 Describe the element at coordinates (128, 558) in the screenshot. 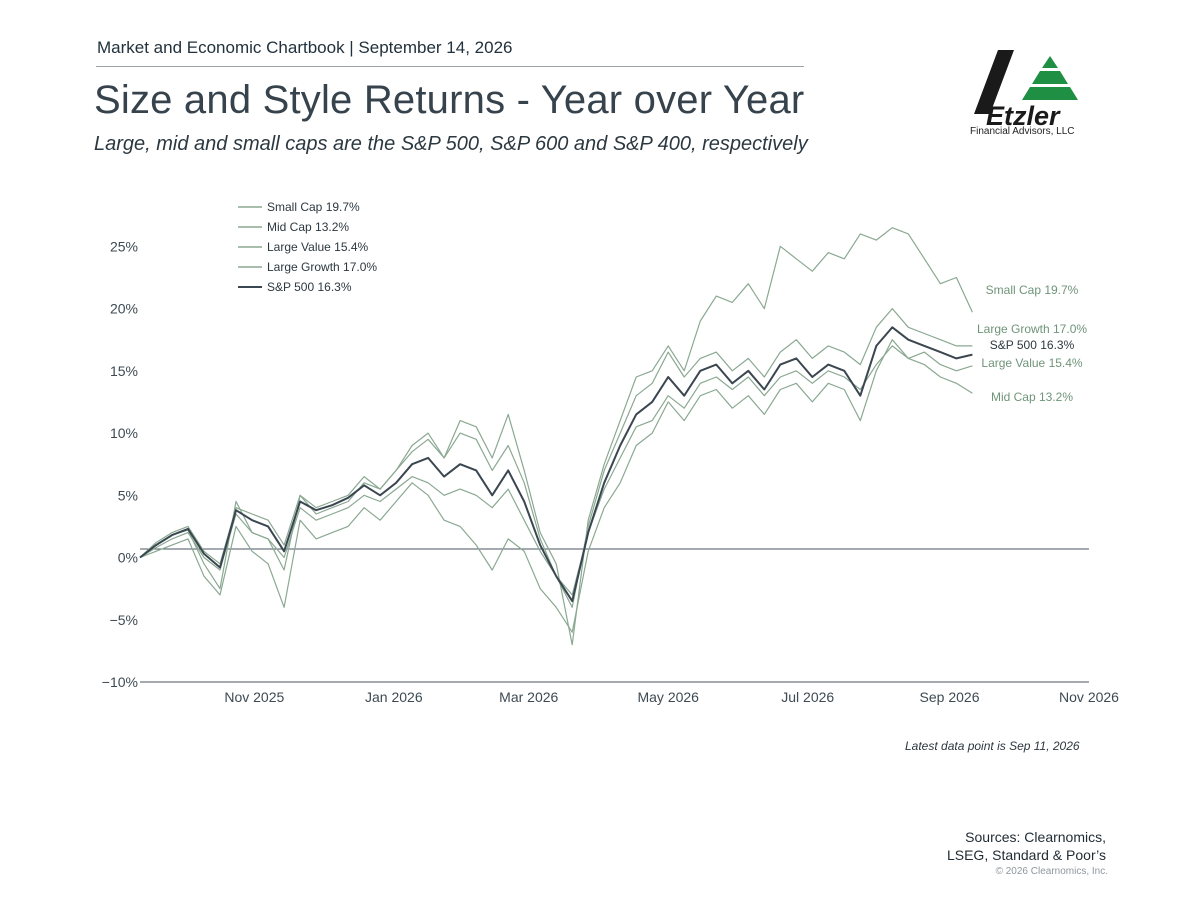

I see `y-tick-label: 0%` at that location.